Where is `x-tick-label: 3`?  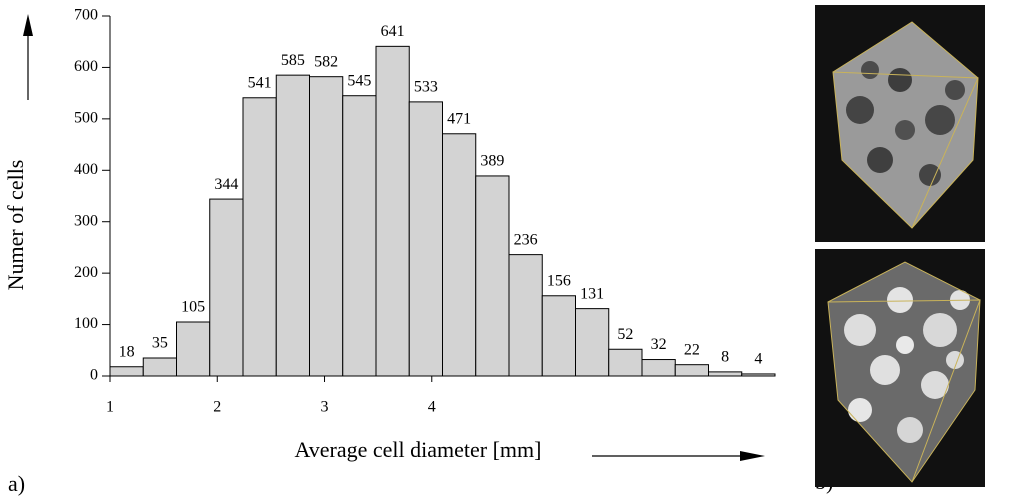 x-tick-label: 3 is located at coordinates (325, 407).